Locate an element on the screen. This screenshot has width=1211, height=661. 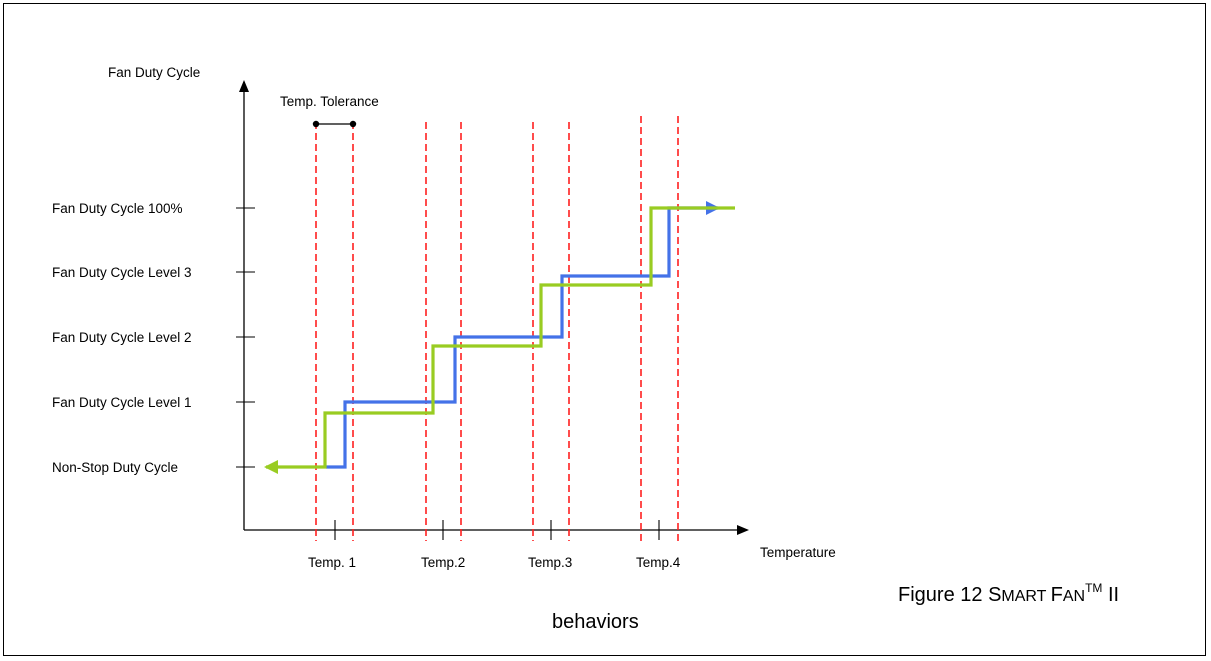
figure-caption: Figure 12 SMART FANTM II is located at coordinates (1008, 593).